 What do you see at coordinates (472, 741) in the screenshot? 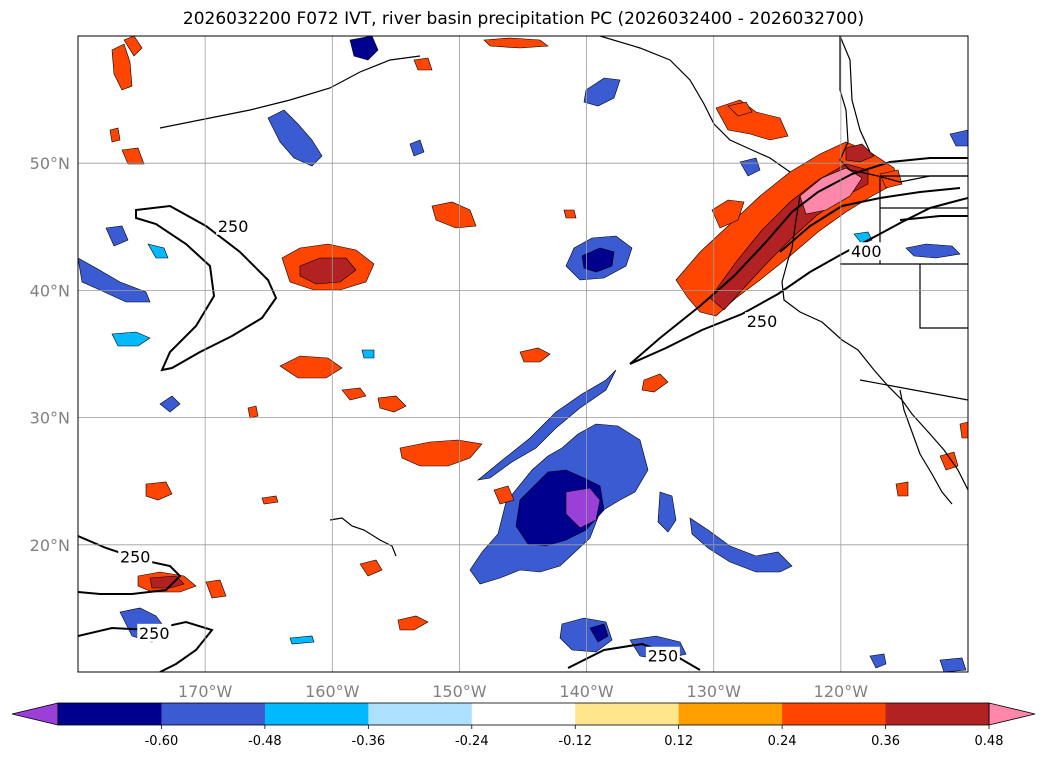
I see `colorbar-tick-label: -0.24` at bounding box center [472, 741].